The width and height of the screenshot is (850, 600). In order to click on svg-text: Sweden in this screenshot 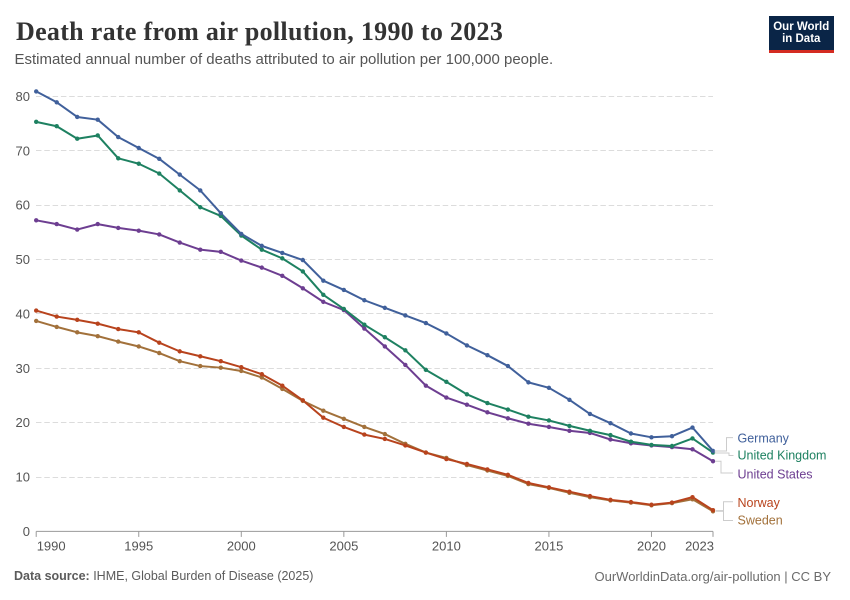, I will do `click(760, 521)`.